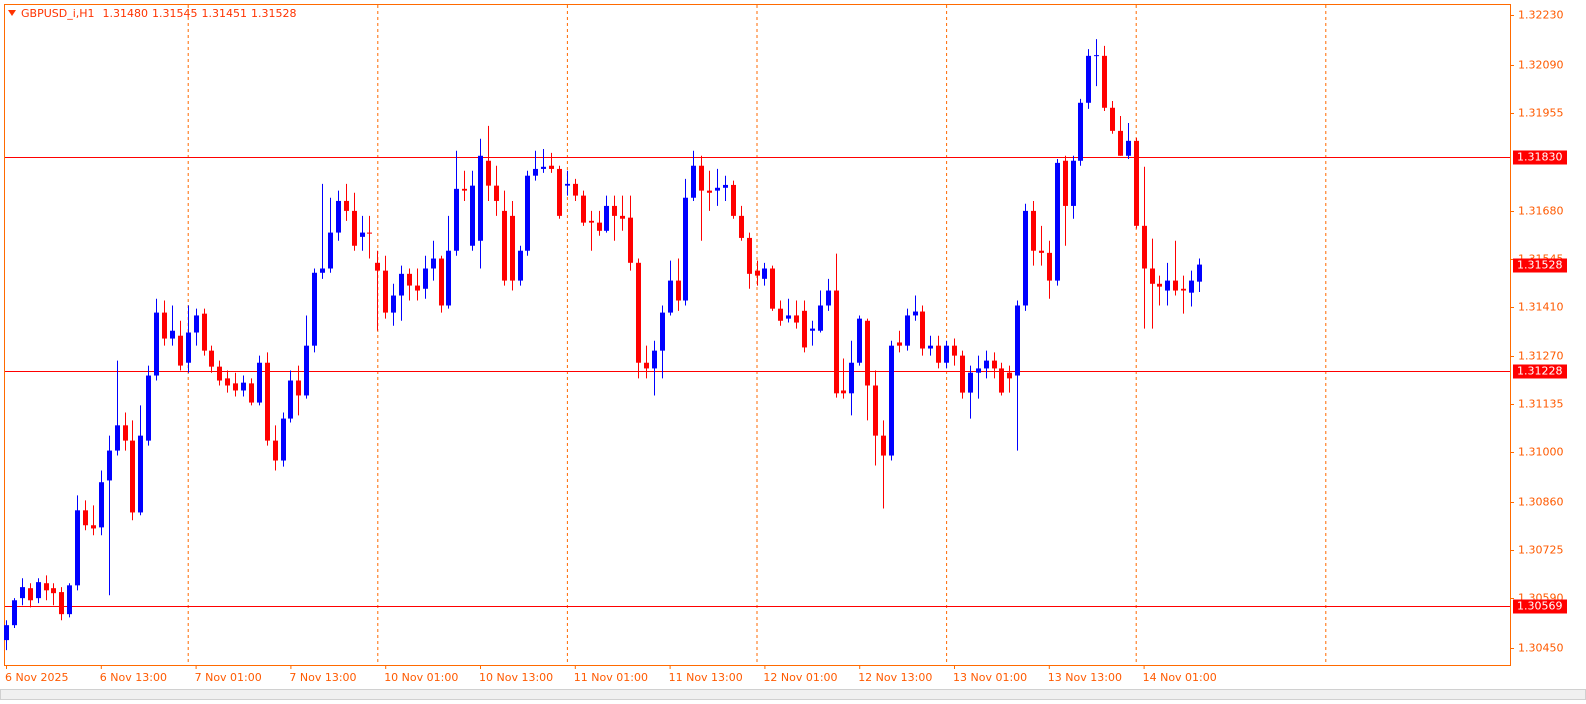  I want to click on price-label: 1.31528, so click(1540, 265).